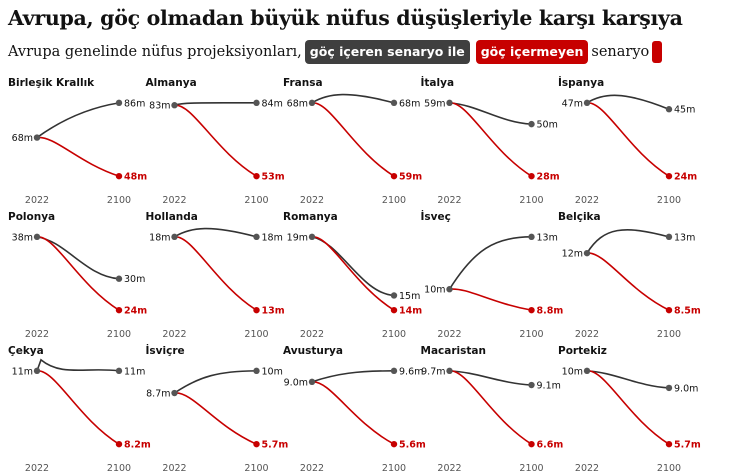  I want to click on with-migration-end-label: 9.0m, so click(686, 388).